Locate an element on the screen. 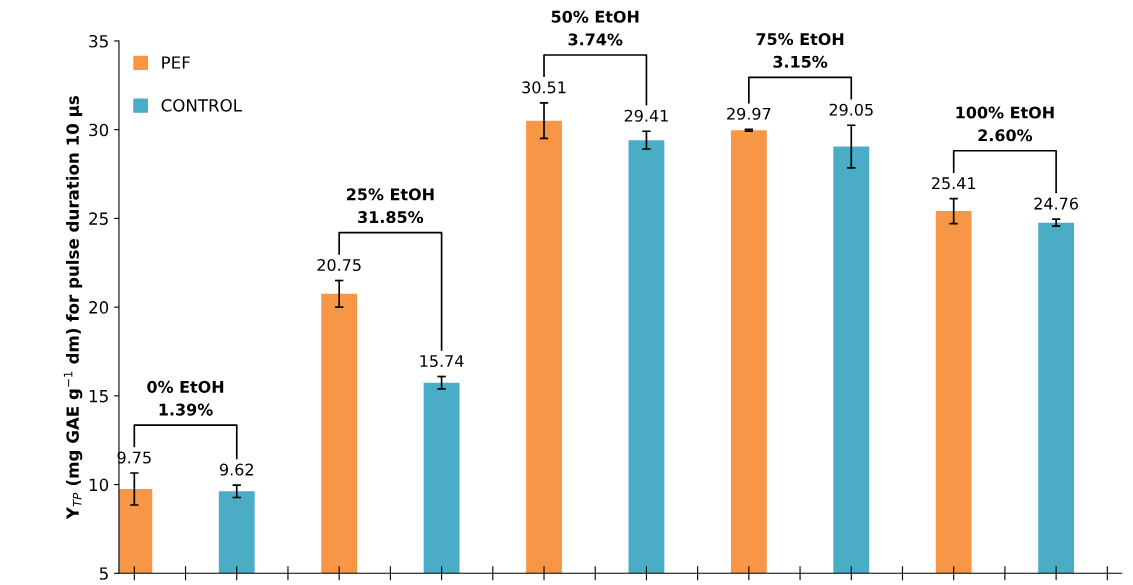 This screenshot has width=1133, height=585. data-label: 24.76 is located at coordinates (1056, 203).